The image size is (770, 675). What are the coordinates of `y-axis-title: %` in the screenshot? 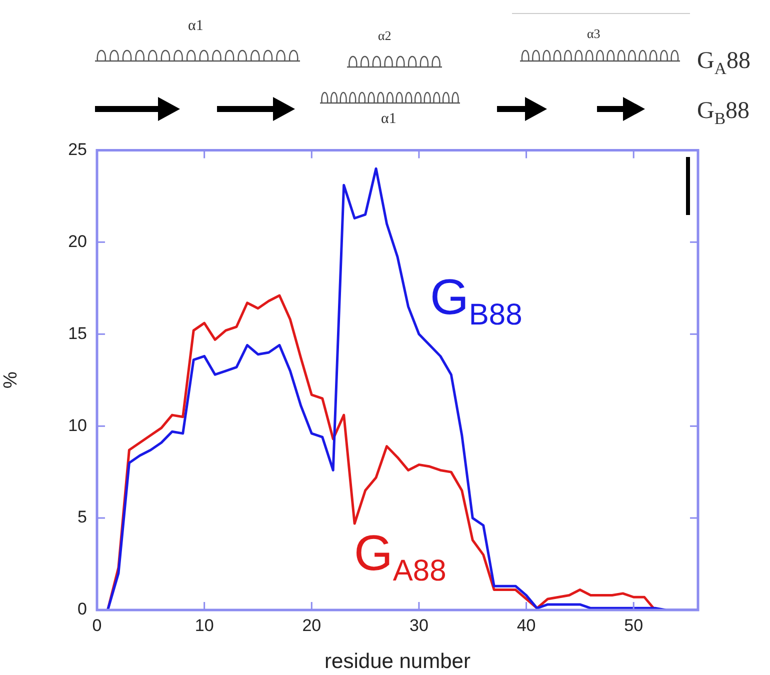 It's located at (11, 380).